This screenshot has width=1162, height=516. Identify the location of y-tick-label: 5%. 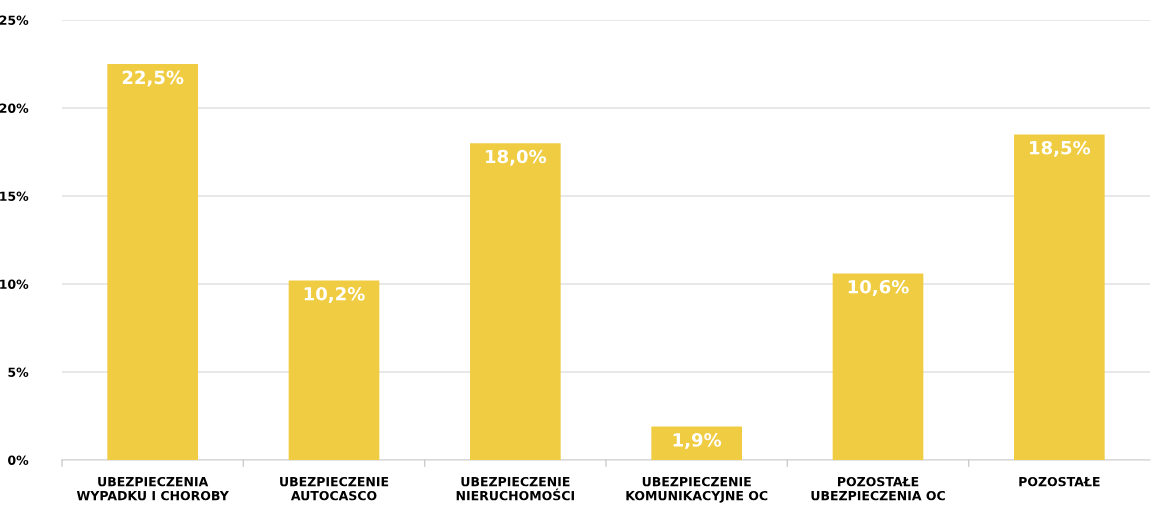
(18, 372).